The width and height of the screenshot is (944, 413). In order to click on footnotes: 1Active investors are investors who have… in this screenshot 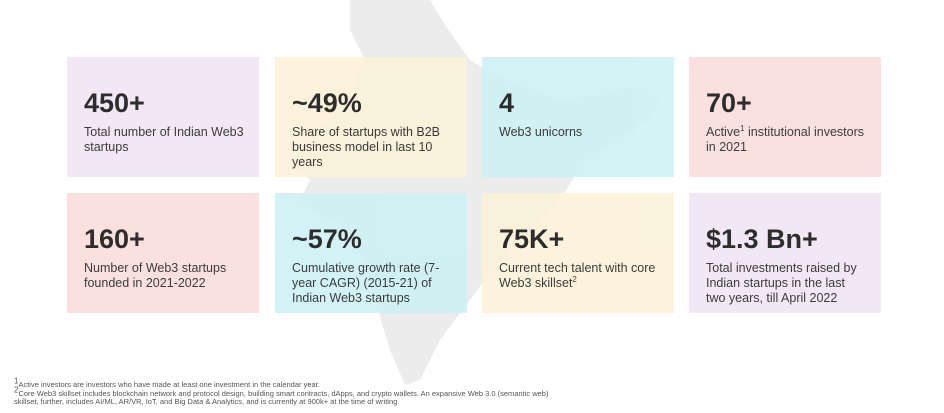, I will do `click(294, 392)`.